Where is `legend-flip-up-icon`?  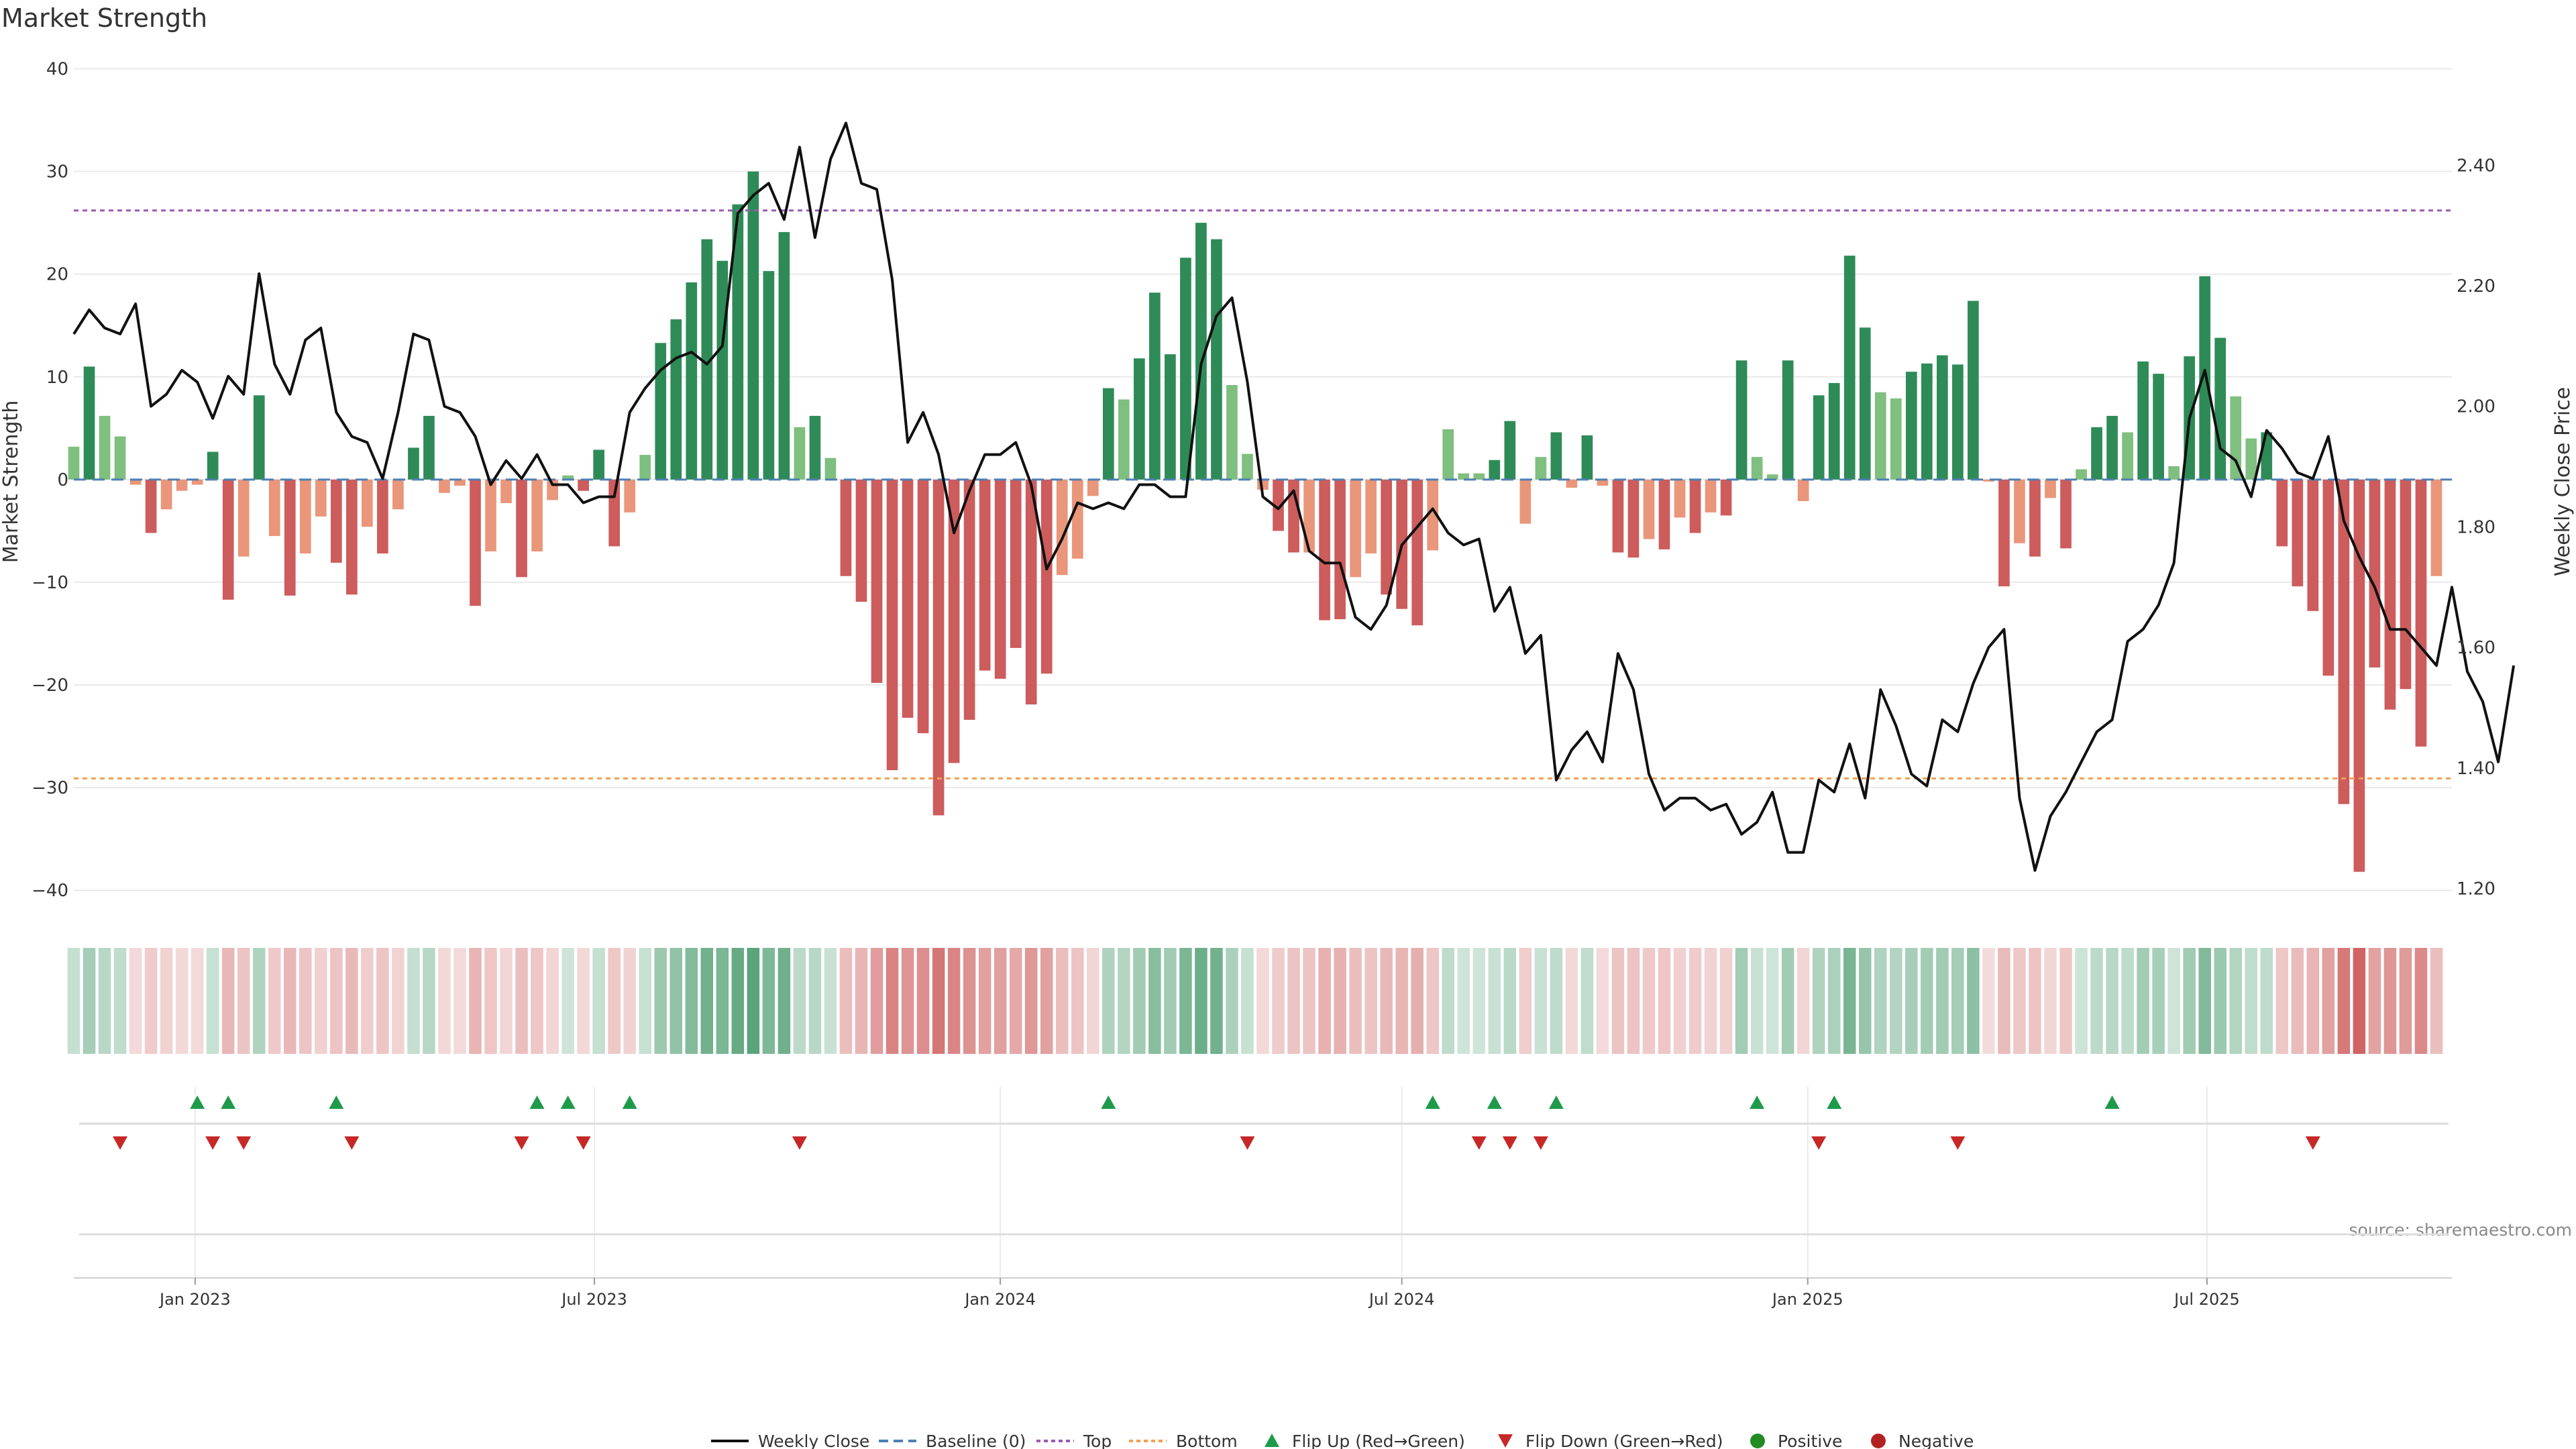 legend-flip-up-icon is located at coordinates (1272, 1440).